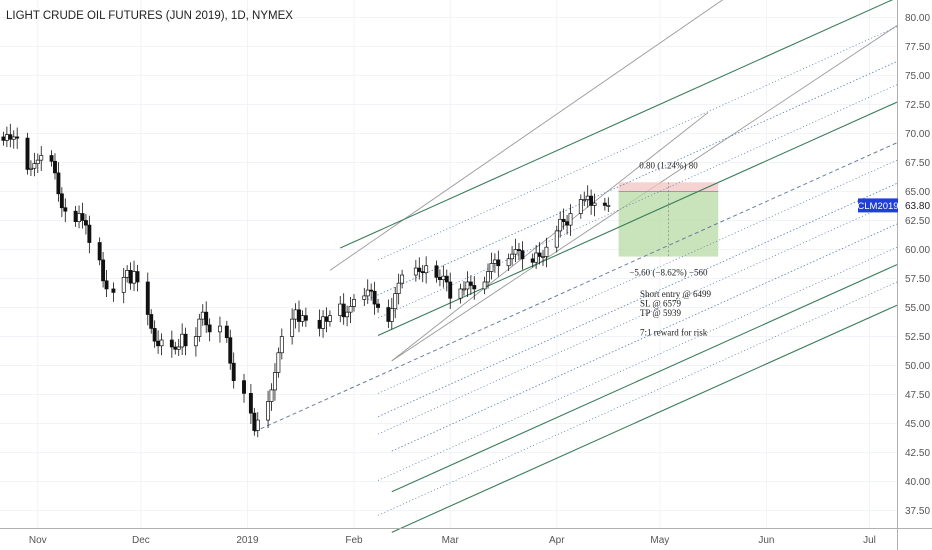  Describe the element at coordinates (917, 134) in the screenshot. I see `y-tick-label: 70.00` at that location.